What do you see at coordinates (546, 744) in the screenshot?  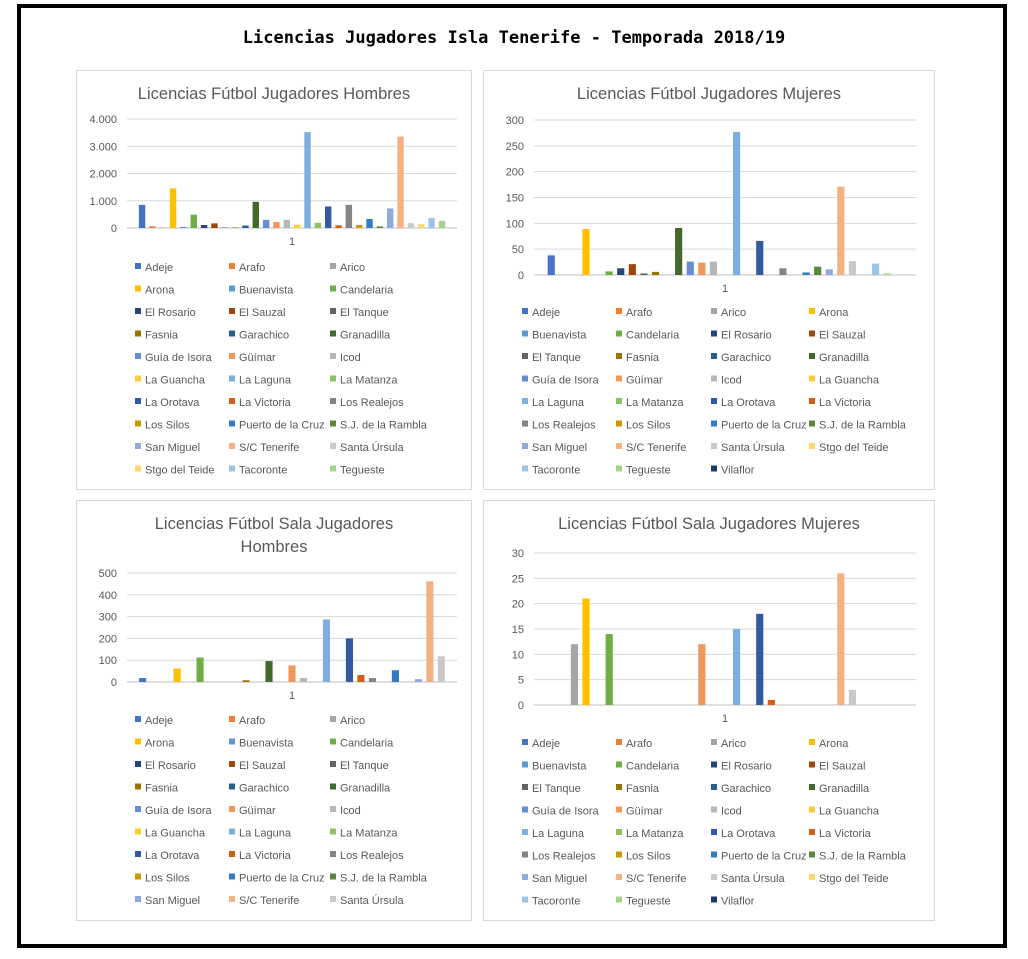 I see `legend-entry: Adeje` at bounding box center [546, 744].